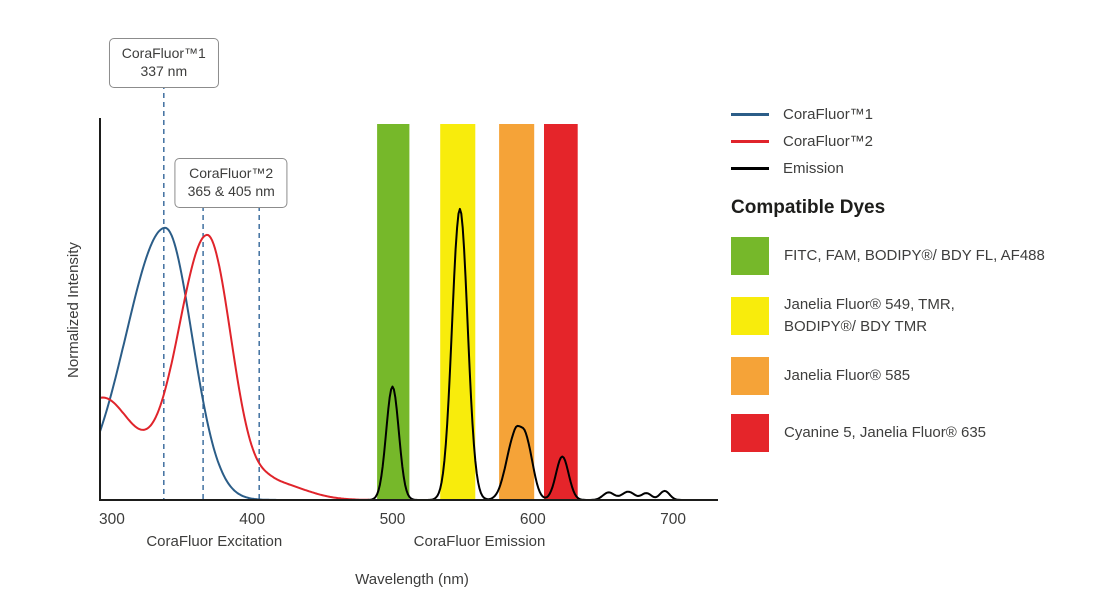 This screenshot has width=1110, height=612. I want to click on curve-excitation-corafluor2, so click(235, 367).